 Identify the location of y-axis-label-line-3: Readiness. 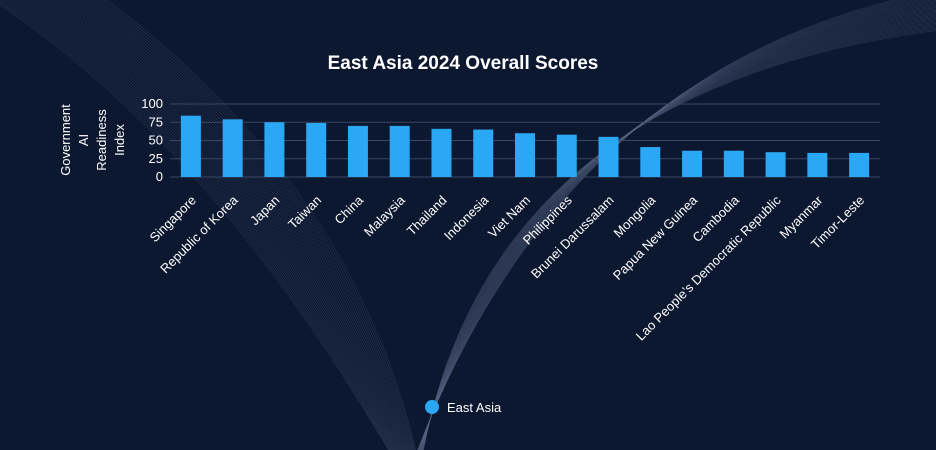
(101, 140).